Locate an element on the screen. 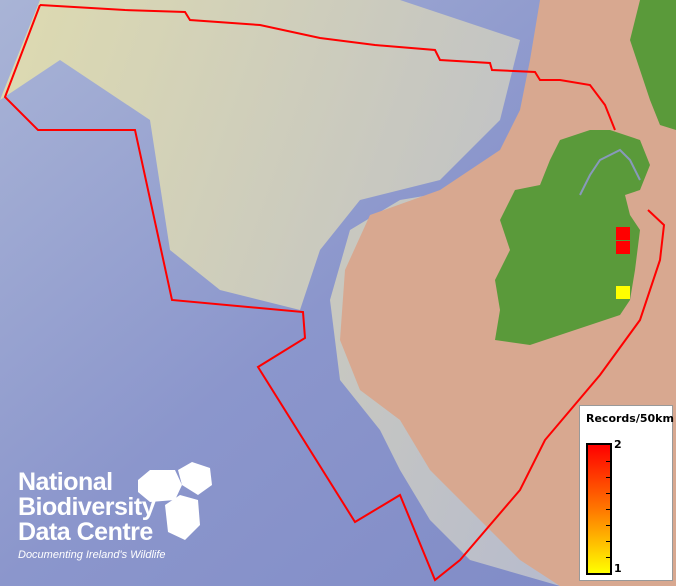  ni-border is located at coordinates (610, 172).